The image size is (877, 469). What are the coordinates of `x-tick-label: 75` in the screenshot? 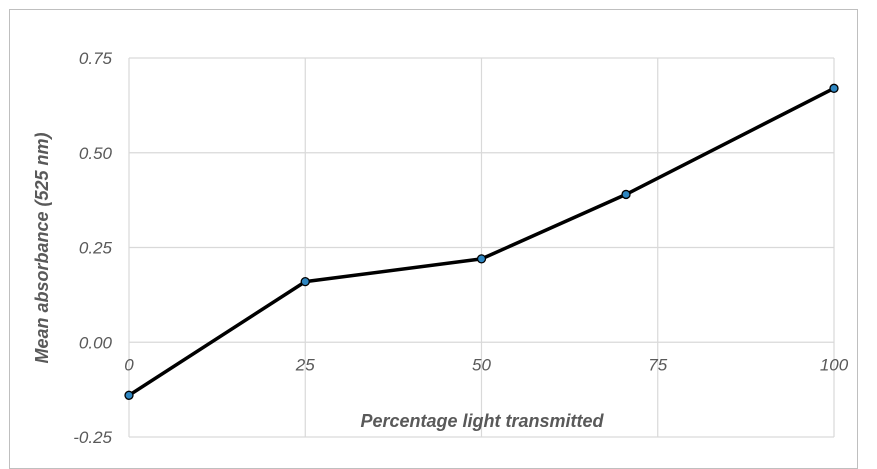 It's located at (657, 364).